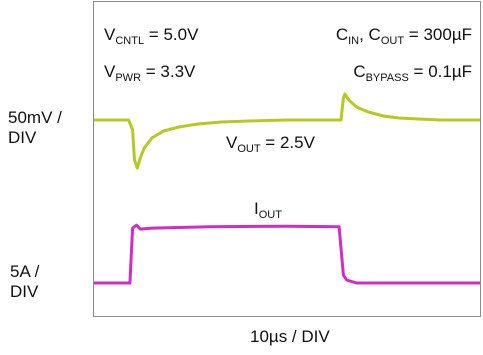  What do you see at coordinates (268, 210) in the screenshot?
I see `iout-label: IOUT` at bounding box center [268, 210].